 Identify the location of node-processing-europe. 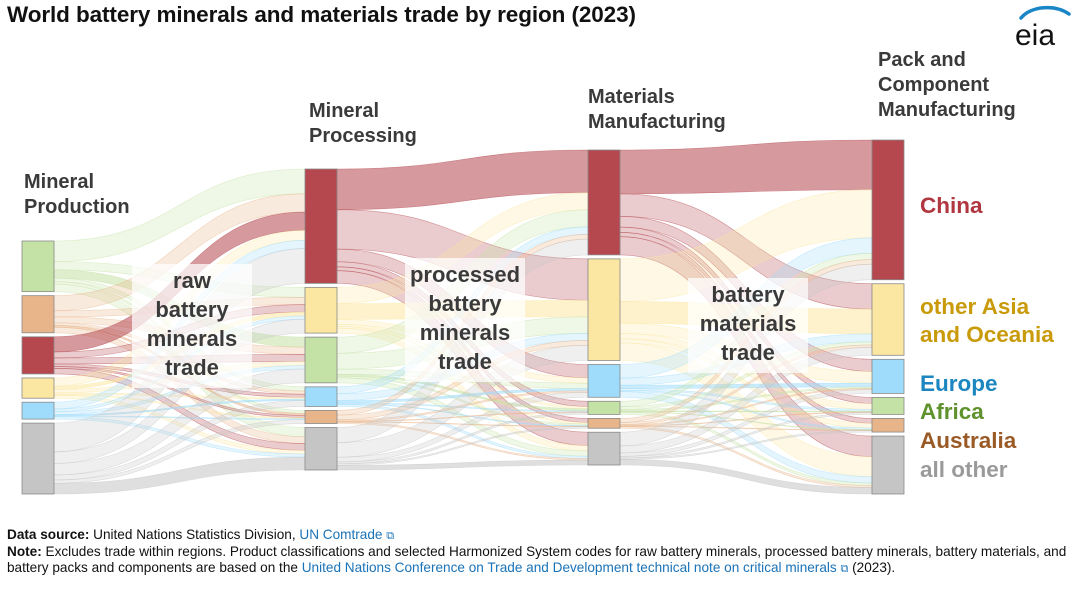
(321, 396).